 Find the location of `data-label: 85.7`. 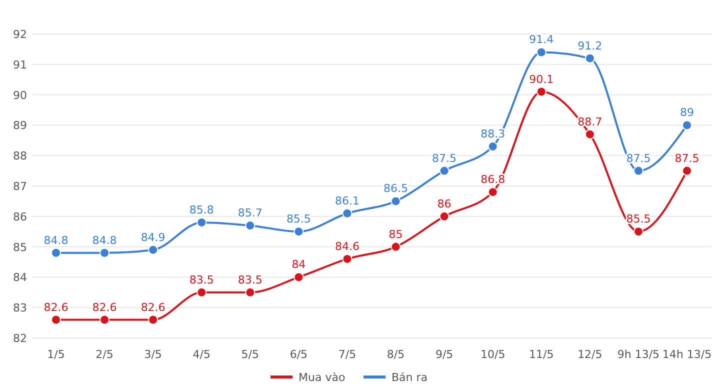

data-label: 85.7 is located at coordinates (250, 213).